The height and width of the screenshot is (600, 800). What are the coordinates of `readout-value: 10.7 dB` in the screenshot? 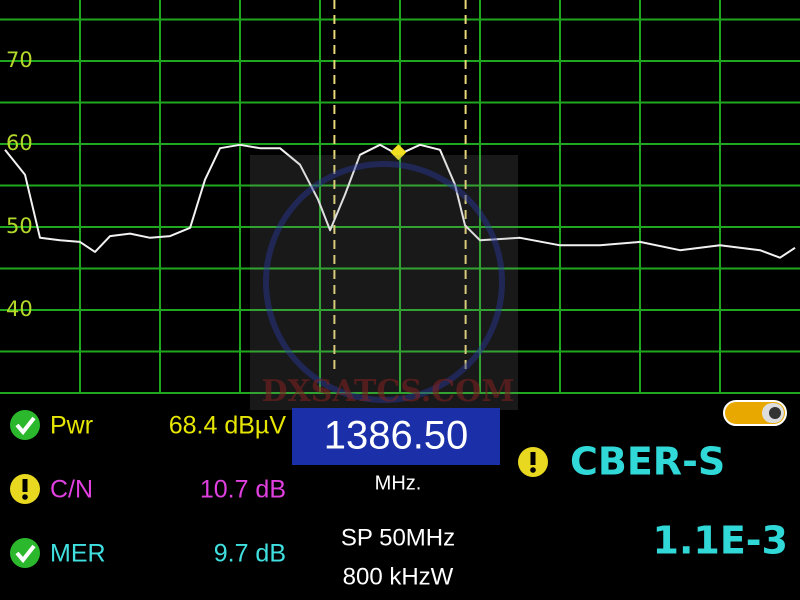 It's located at (243, 490).